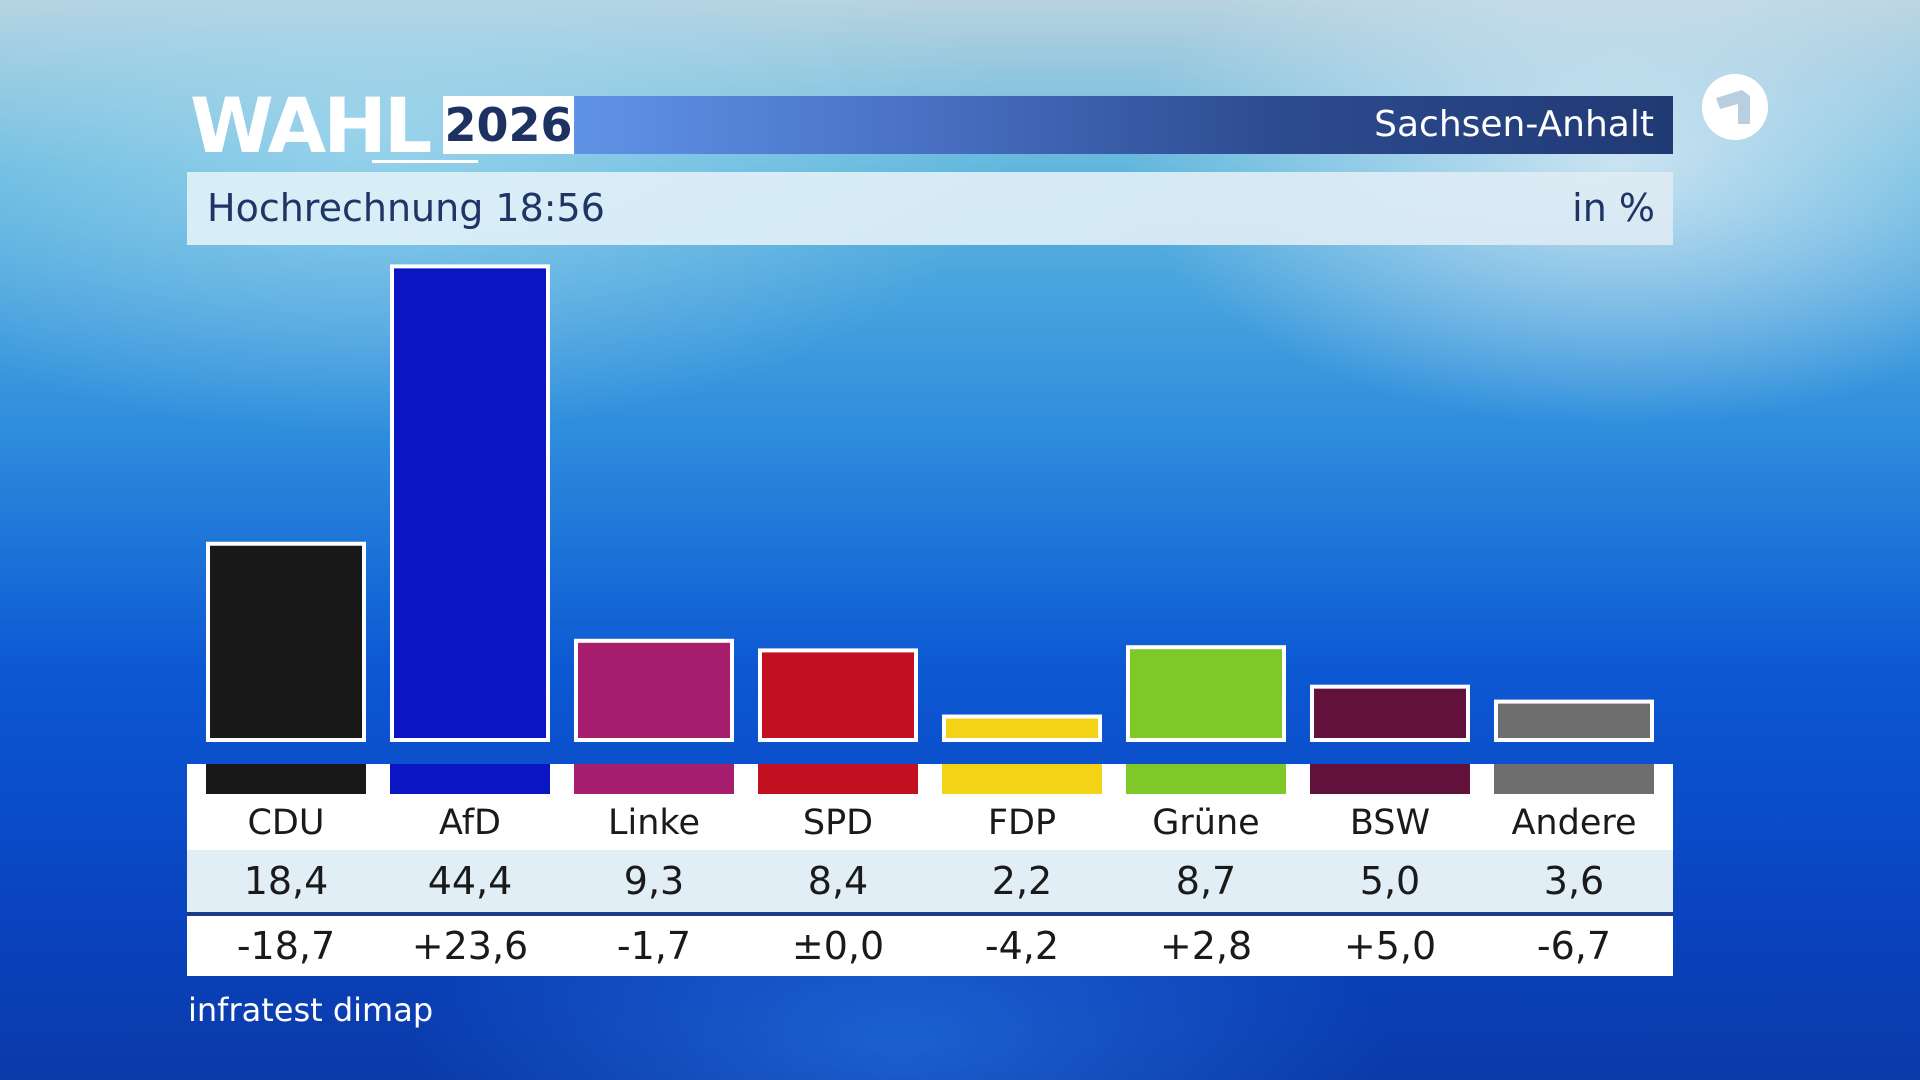  I want to click on color-swatch-cdu, so click(286, 779).